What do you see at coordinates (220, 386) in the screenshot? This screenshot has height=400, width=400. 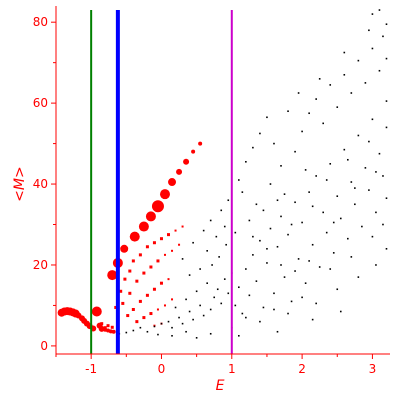 I see `x-axis-title: E` at bounding box center [220, 386].